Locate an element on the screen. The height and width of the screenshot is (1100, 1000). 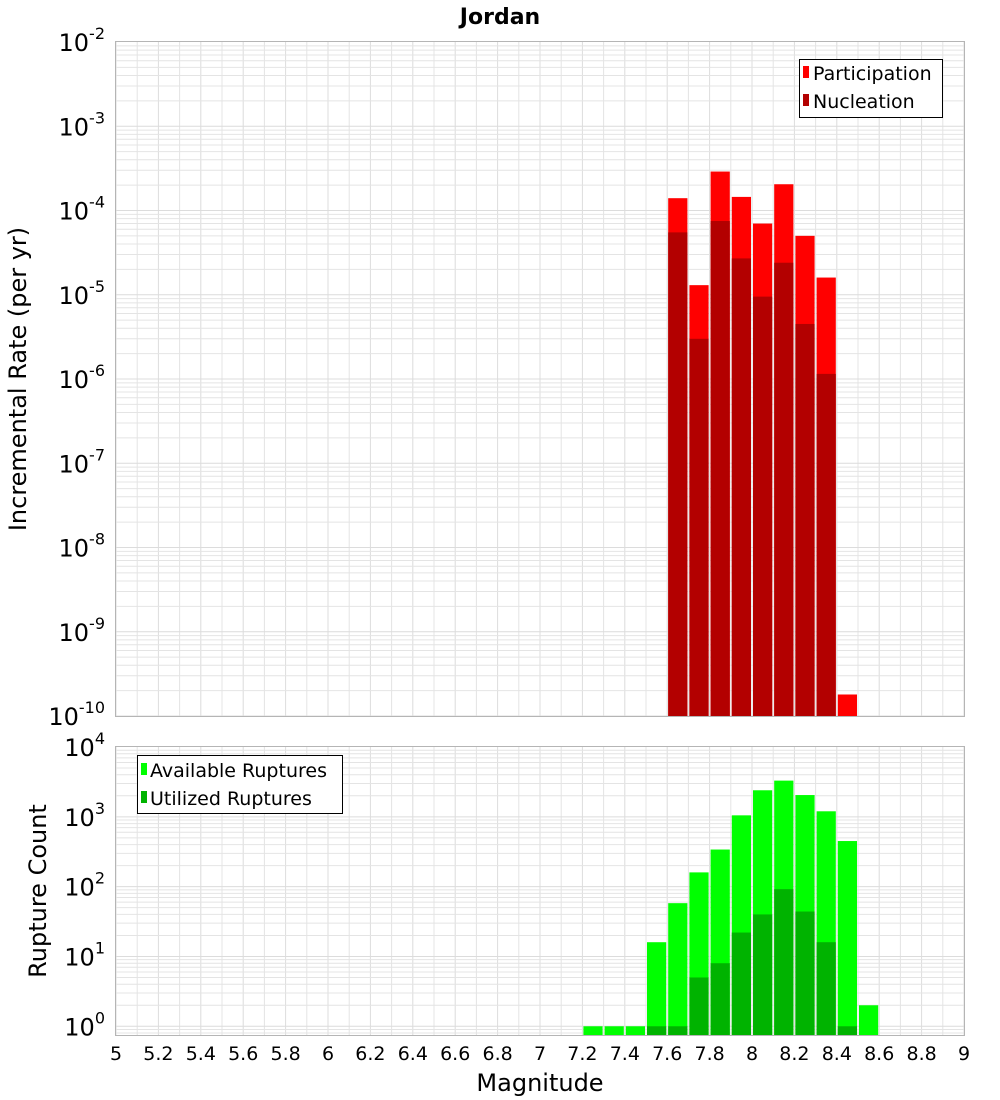
x-tick-label: 9 is located at coordinates (964, 1054).